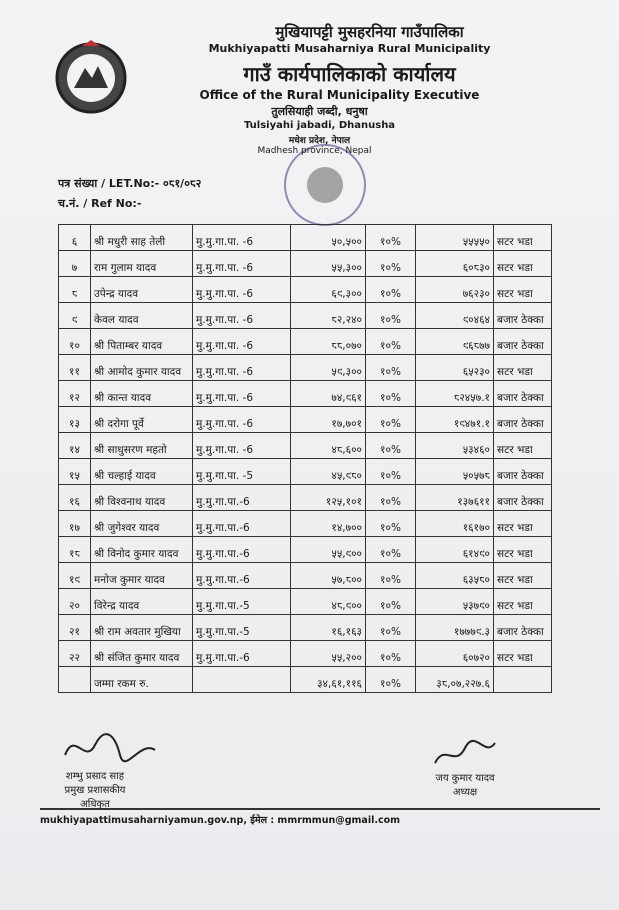 This screenshot has width=619, height=910. Describe the element at coordinates (328, 237) in the screenshot. I see `amount-cell: ५०,५००` at that location.